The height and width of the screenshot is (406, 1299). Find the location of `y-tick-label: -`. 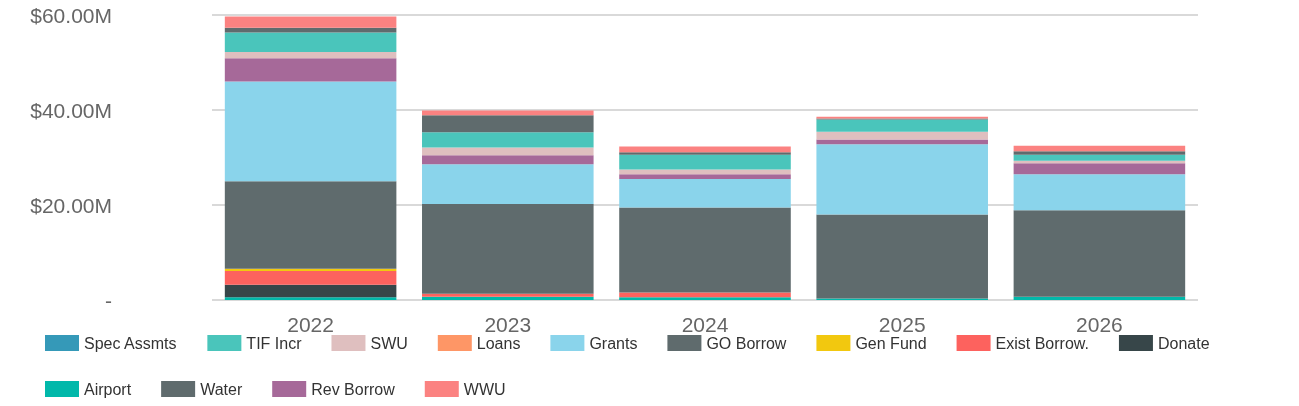

y-tick-label: - is located at coordinates (108, 300).